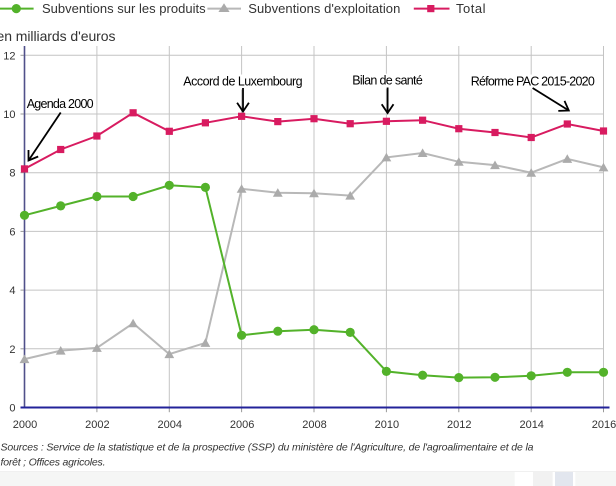 This screenshot has width=616, height=486. What do you see at coordinates (53, 463) in the screenshot?
I see `svg-text: forêt ; Offices agricoles.` at bounding box center [53, 463].